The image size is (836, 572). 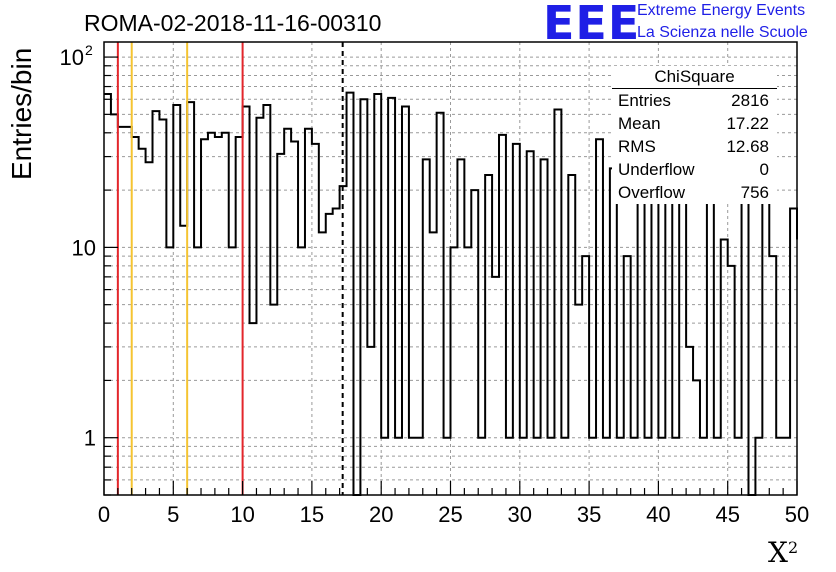 I want to click on stats-row-overflow: Overflow 756, so click(x=693, y=192).